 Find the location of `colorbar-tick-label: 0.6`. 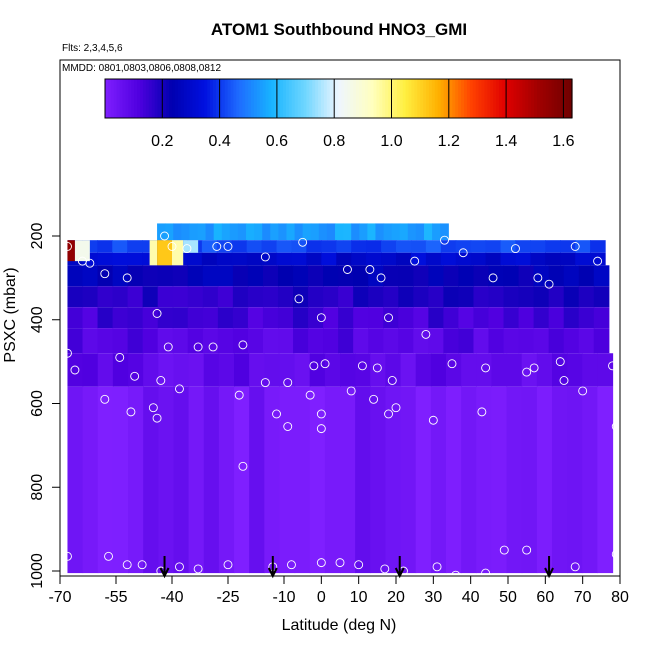

colorbar-tick-label: 0.6 is located at coordinates (277, 141).